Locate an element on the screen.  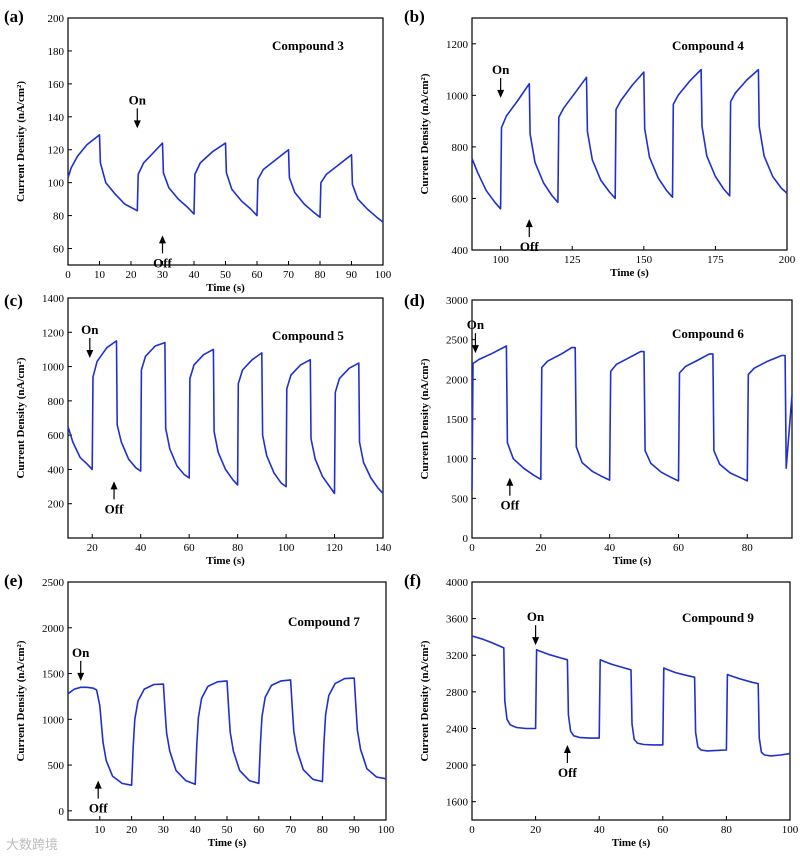
panel-label: (d) is located at coordinates (414, 300).